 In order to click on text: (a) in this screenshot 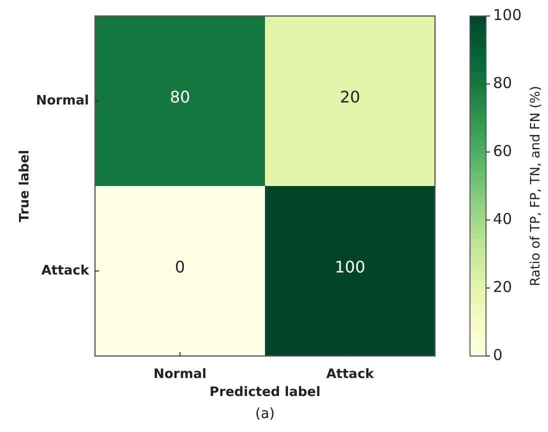, I will do `click(265, 414)`.